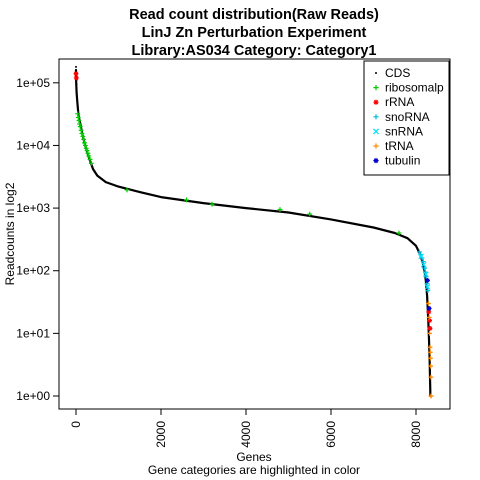 The height and width of the screenshot is (480, 480). What do you see at coordinates (253, 457) in the screenshot?
I see `x-axis-label: Genes` at bounding box center [253, 457].